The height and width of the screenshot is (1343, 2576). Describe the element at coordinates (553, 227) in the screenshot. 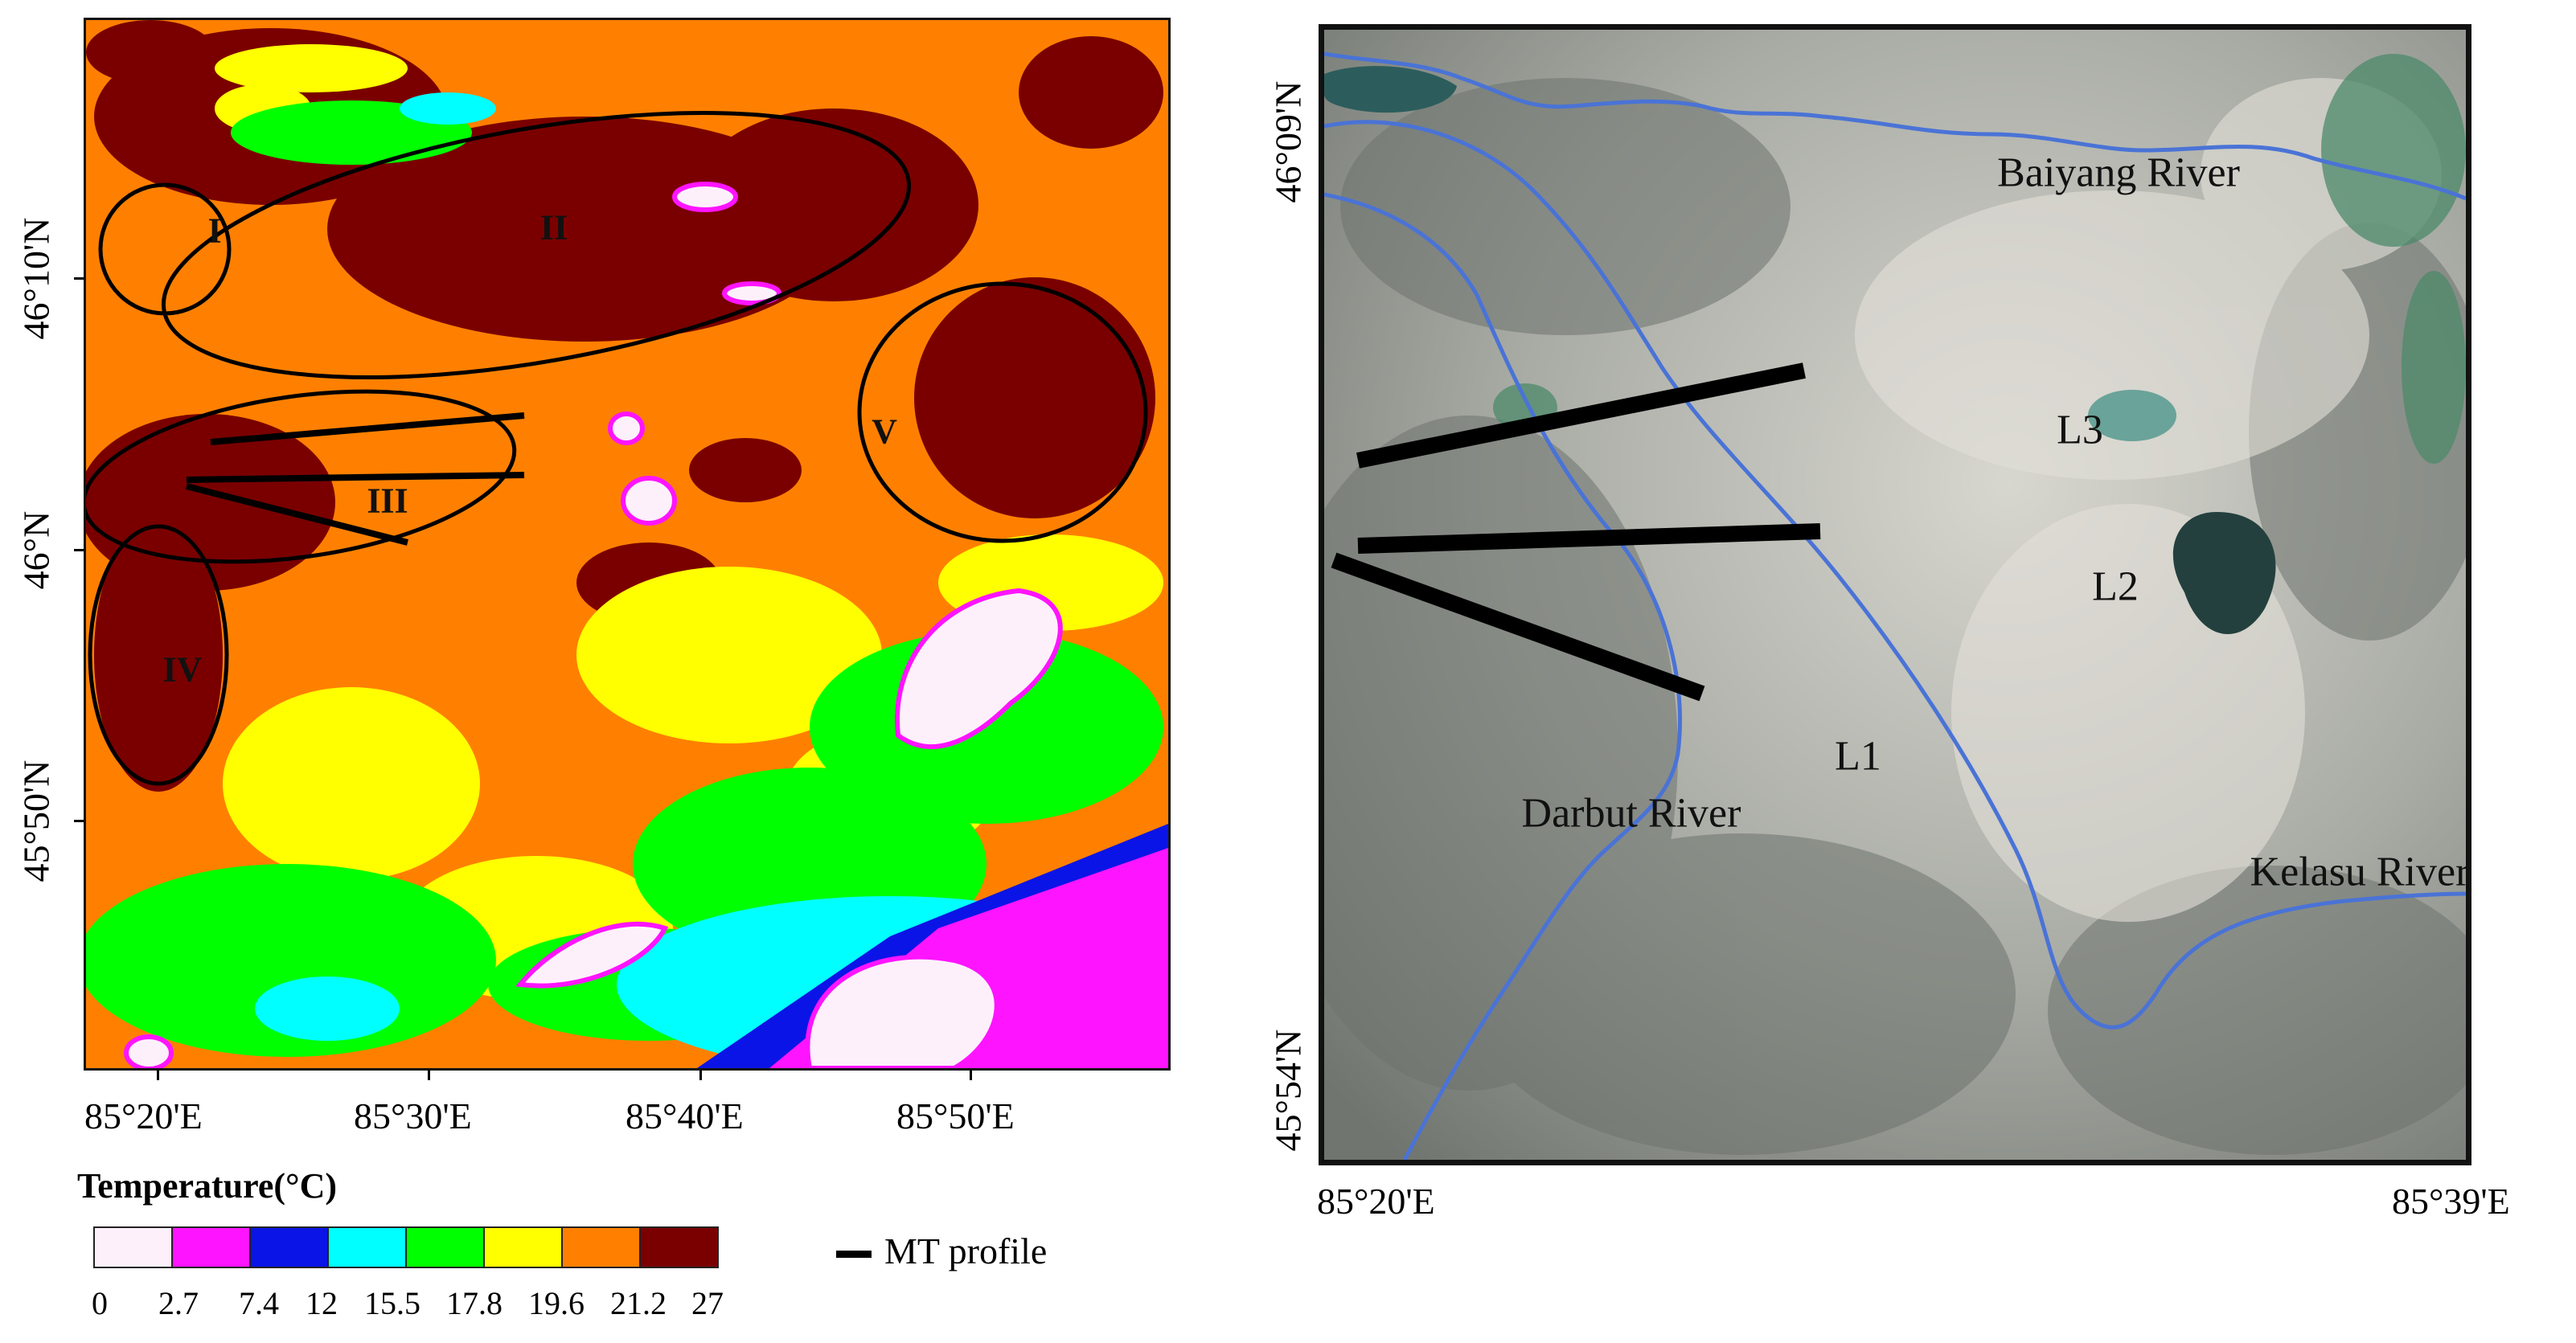

I see `region-label-II: II` at that location.